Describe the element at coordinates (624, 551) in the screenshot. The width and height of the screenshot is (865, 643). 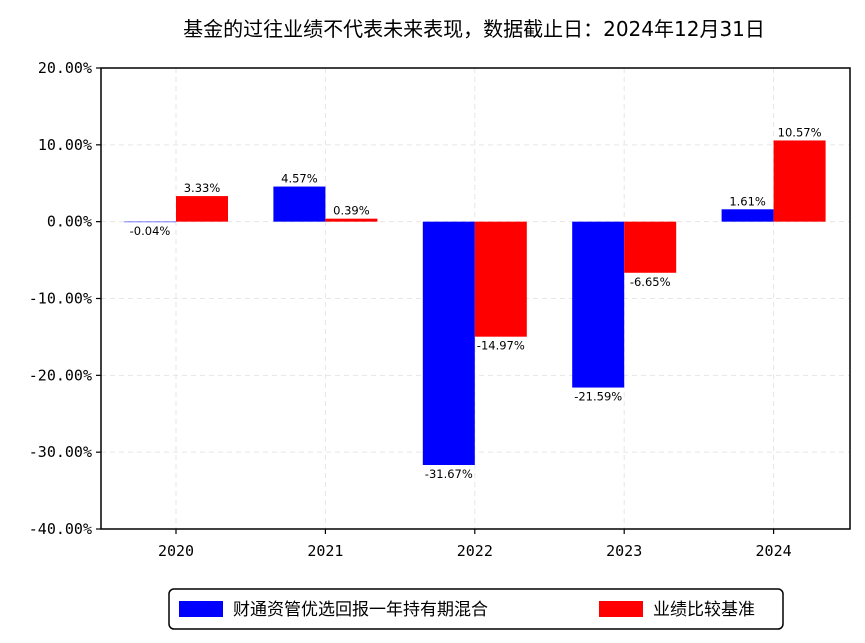
I see `x-tick-label: 2023` at that location.